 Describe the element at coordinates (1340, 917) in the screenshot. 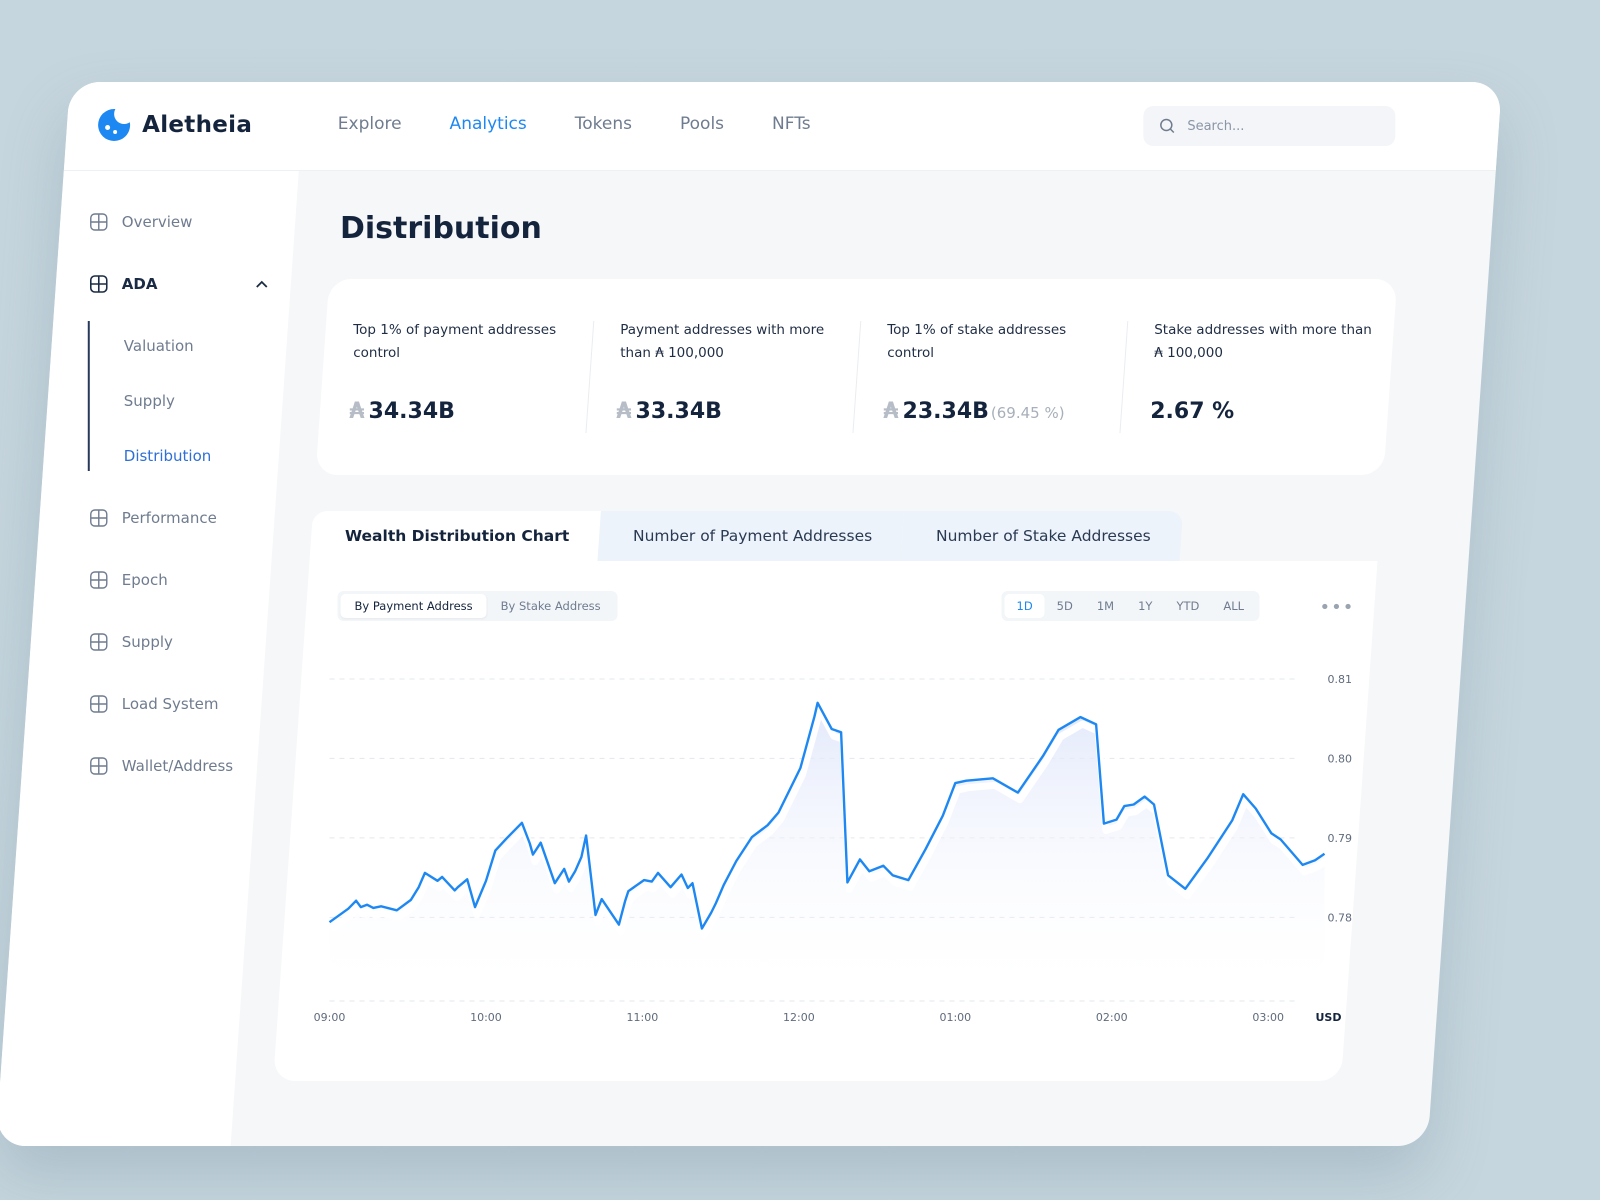

I see `y-tick-label: 0.78` at that location.